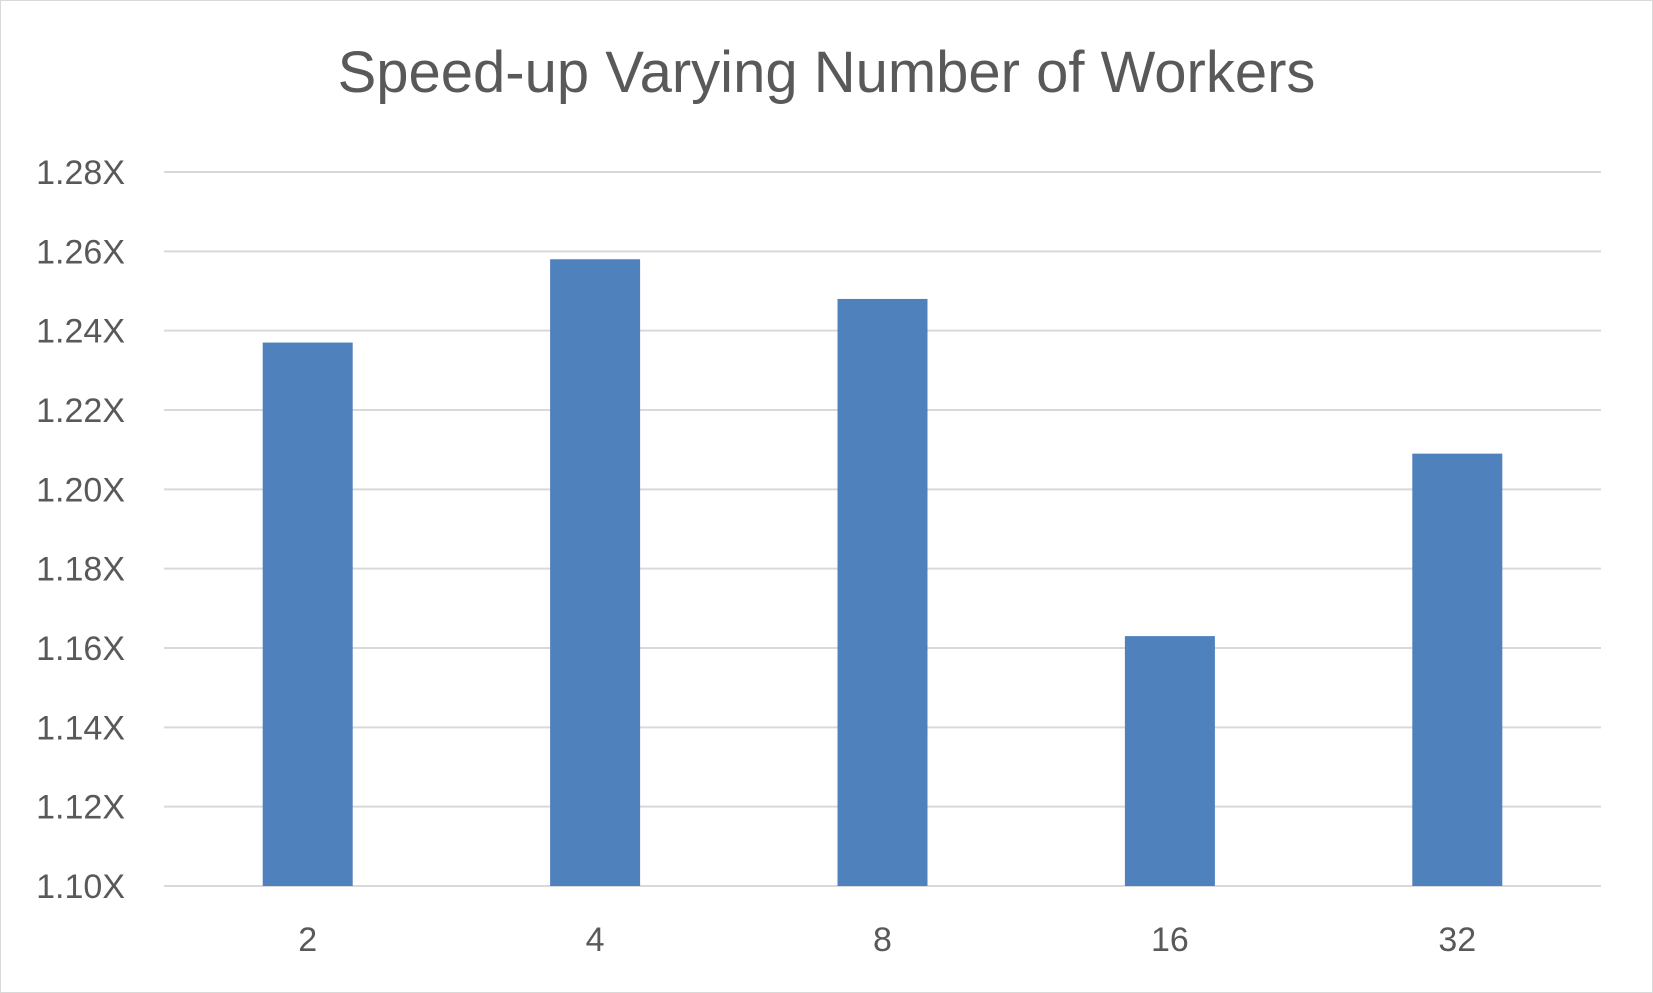 This screenshot has height=993, width=1653. What do you see at coordinates (882, 940) in the screenshot?
I see `x-tick-label: 8` at bounding box center [882, 940].